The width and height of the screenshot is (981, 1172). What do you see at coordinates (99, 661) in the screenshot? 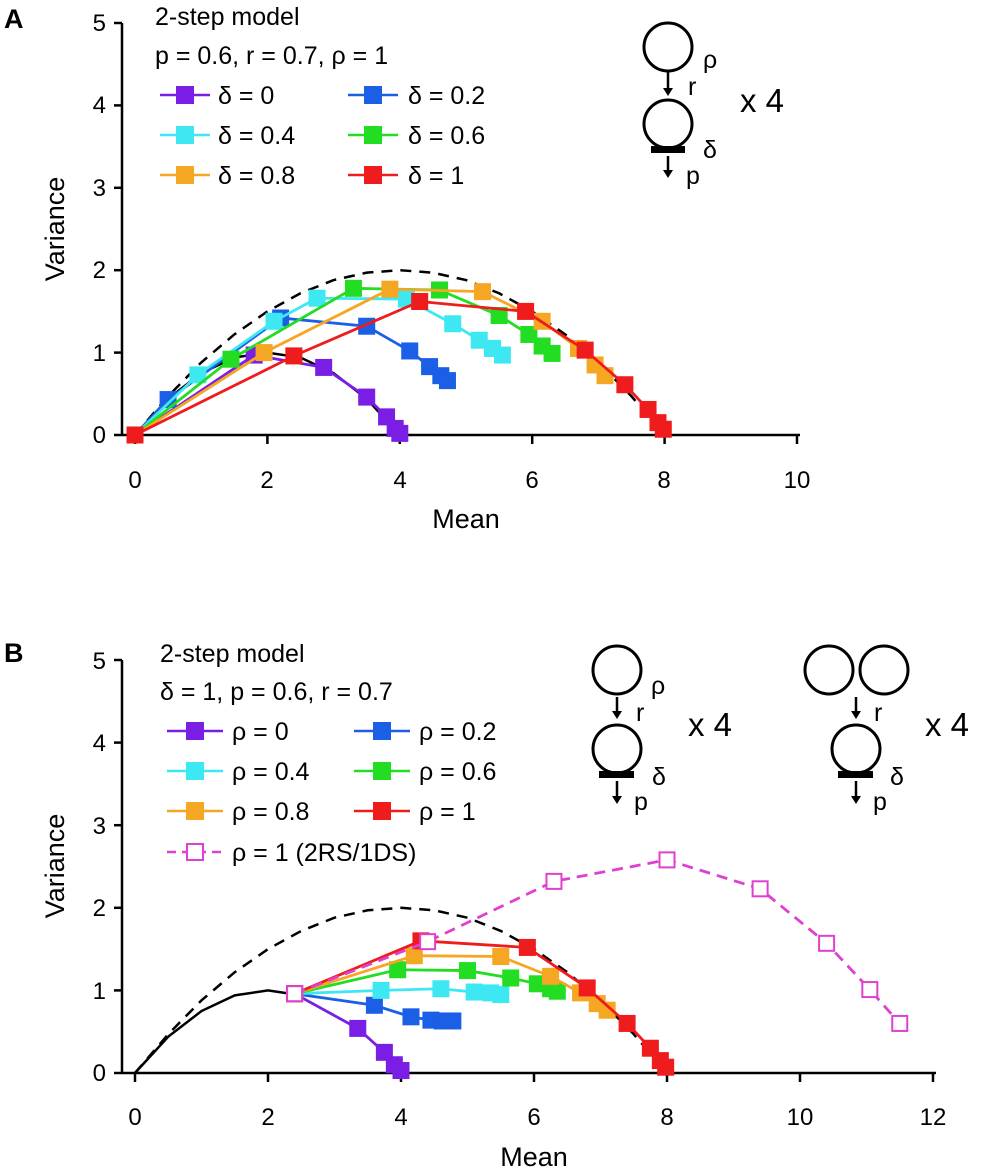
I see `y-tick-label: 5` at bounding box center [99, 661].